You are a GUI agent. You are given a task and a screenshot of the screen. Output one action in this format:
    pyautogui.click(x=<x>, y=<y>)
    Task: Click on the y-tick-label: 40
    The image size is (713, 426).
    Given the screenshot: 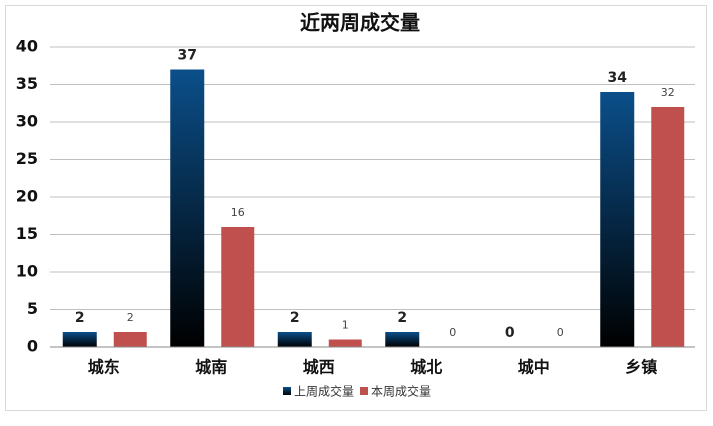 What is the action you would take?
    pyautogui.click(x=27, y=46)
    